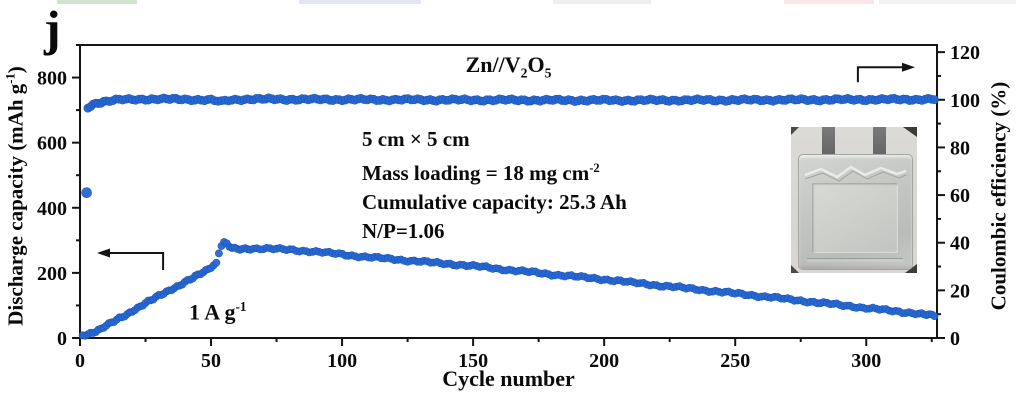 This screenshot has height=411, width=1019. I want to click on svg-text: 250, so click(735, 361).